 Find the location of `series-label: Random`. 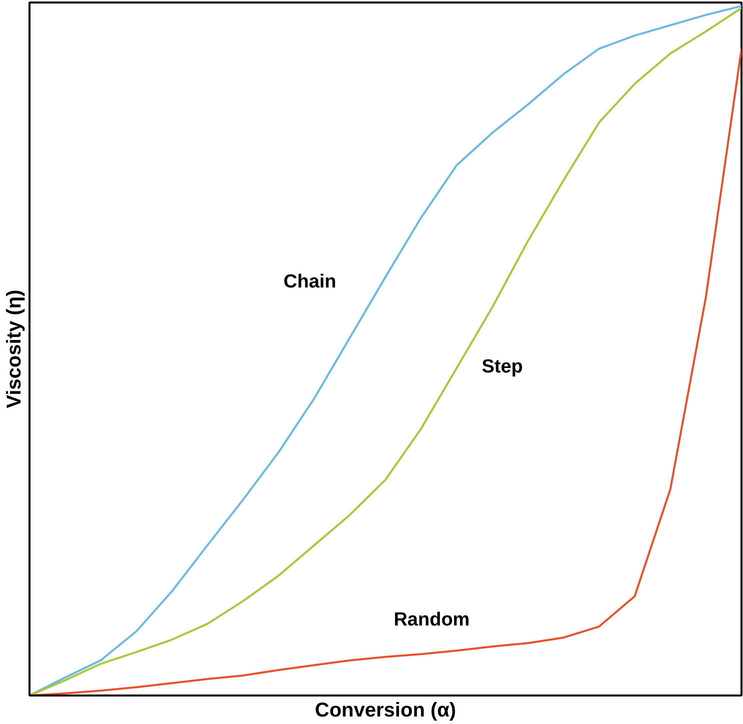

series-label: Random is located at coordinates (432, 620).